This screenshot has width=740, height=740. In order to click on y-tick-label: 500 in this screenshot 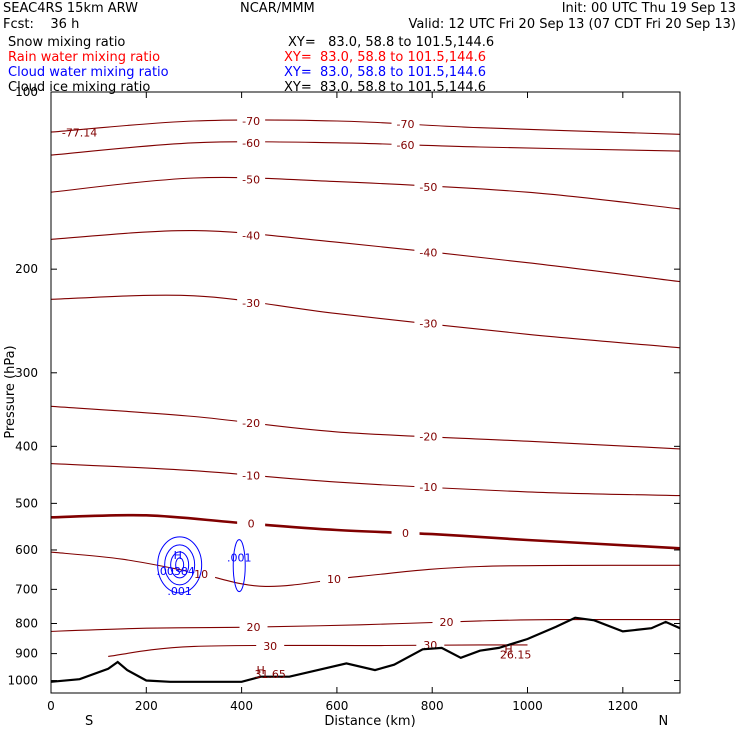, I will do `click(26, 503)`.